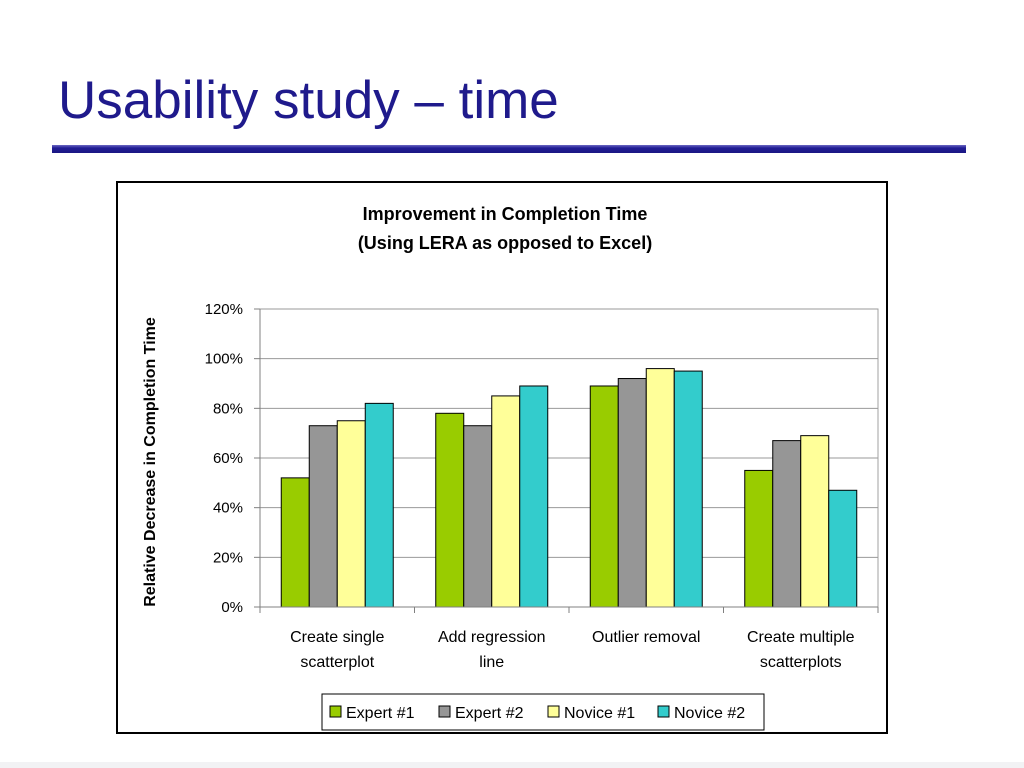 The image size is (1024, 768). I want to click on footer-band, so click(512, 765).